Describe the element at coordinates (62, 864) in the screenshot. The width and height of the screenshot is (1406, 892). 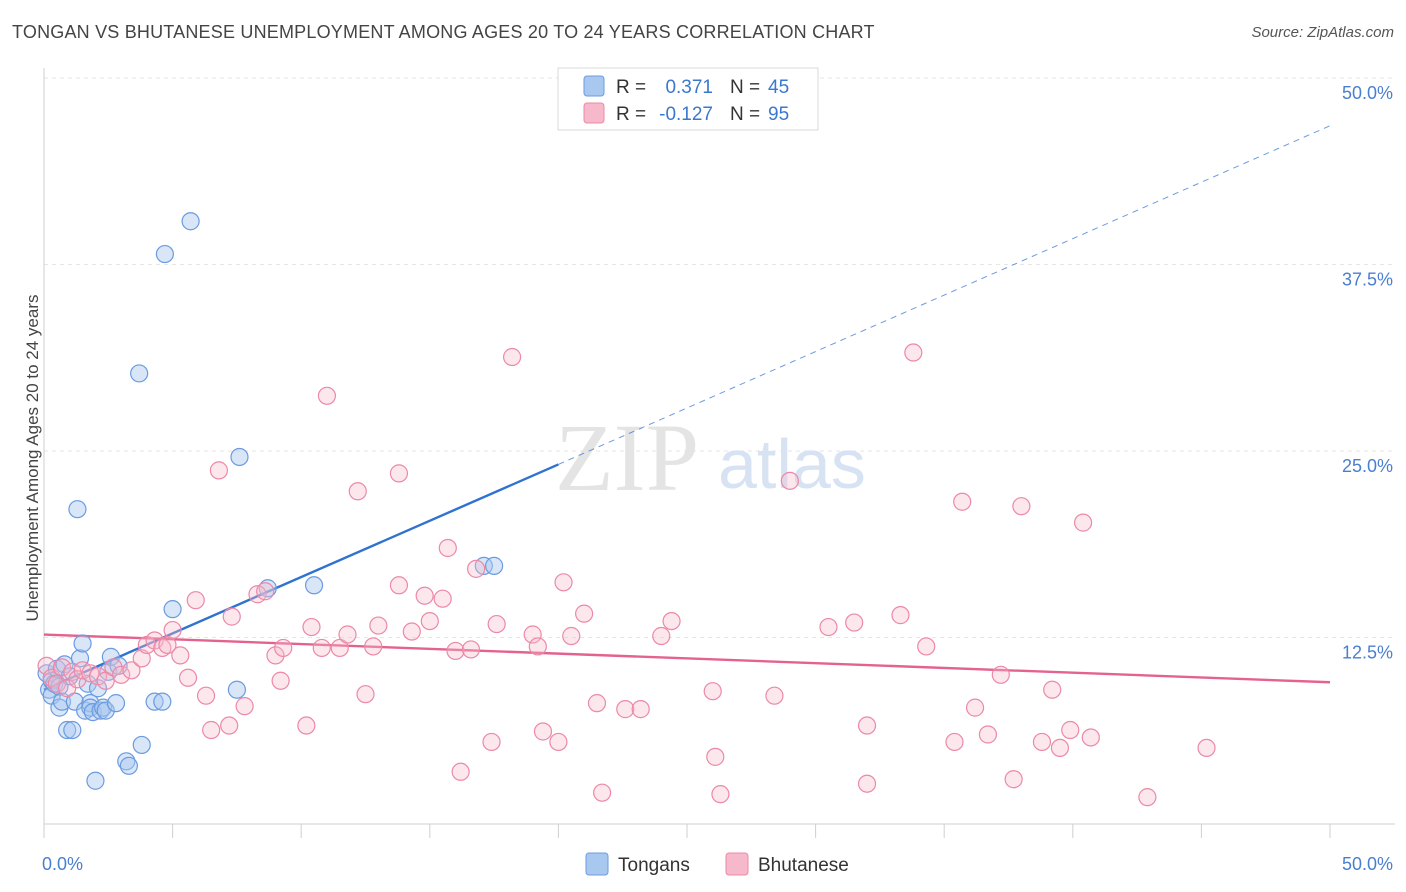
I see `x-tick-label-min: 0.0%` at that location.